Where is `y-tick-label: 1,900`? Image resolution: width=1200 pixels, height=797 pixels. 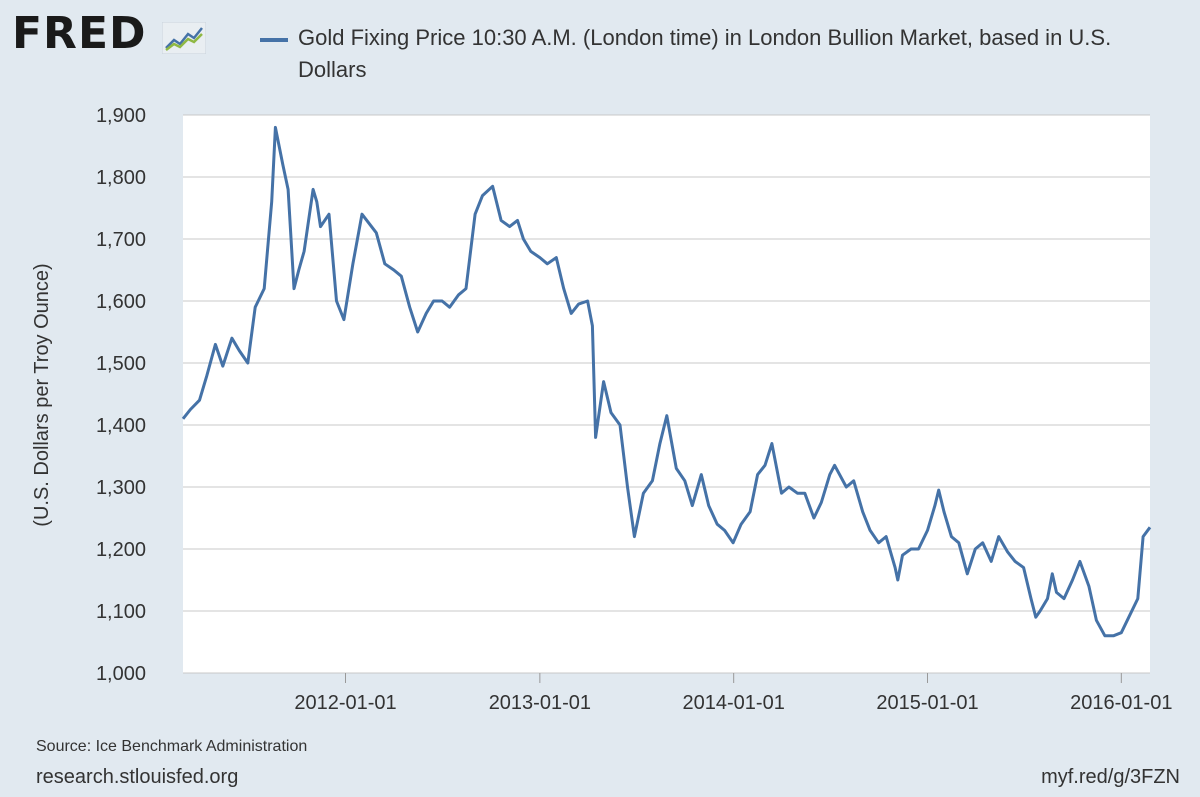 y-tick-label: 1,900 is located at coordinates (121, 116).